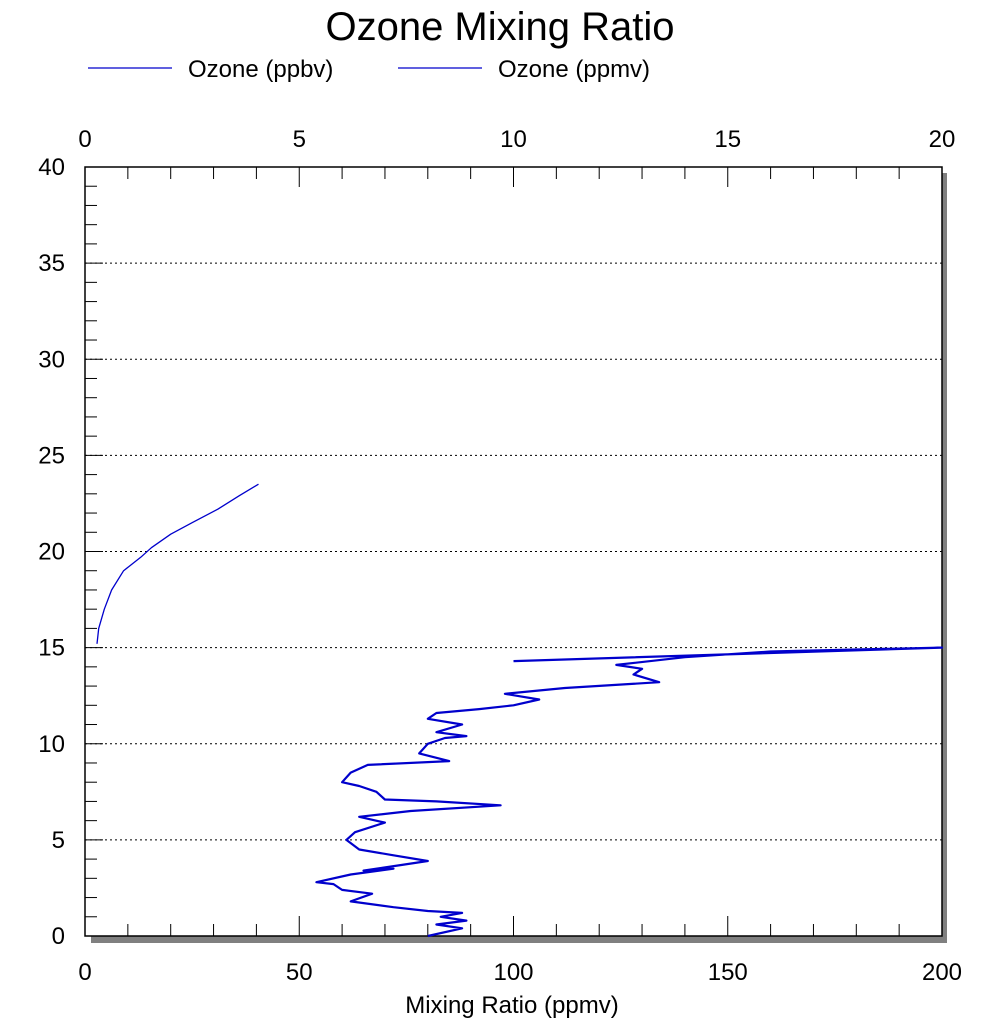  Describe the element at coordinates (727, 139) in the screenshot. I see `x-top-tick-label: 15` at that location.